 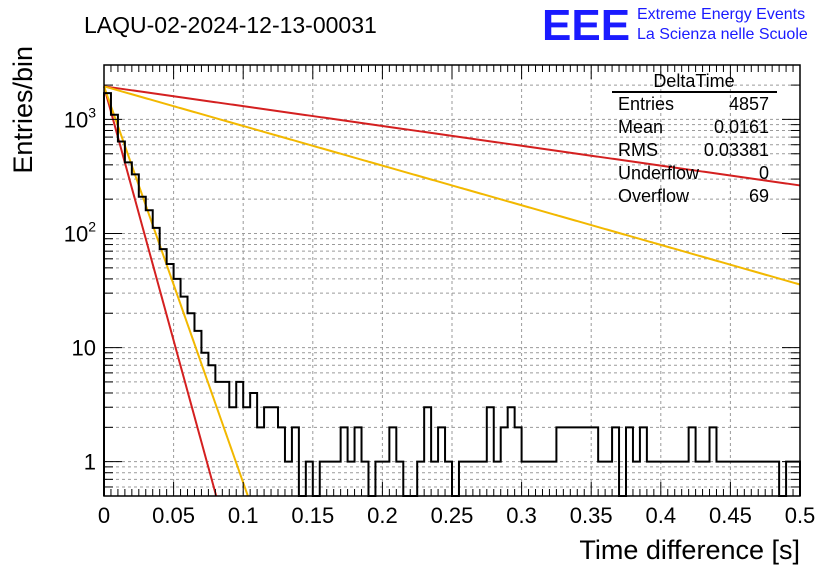 I want to click on x-tick-label: 0.05, so click(x=173, y=515).